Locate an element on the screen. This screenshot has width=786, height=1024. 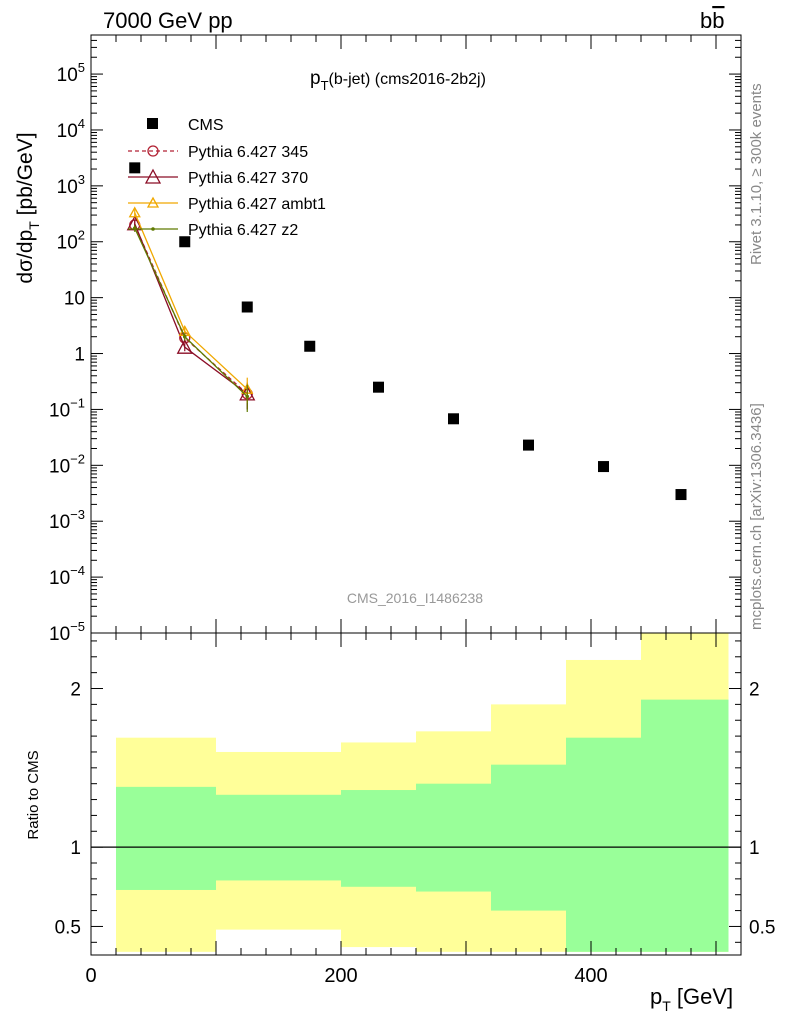
ratio-y-tick-label: 1 is located at coordinates (75, 848).